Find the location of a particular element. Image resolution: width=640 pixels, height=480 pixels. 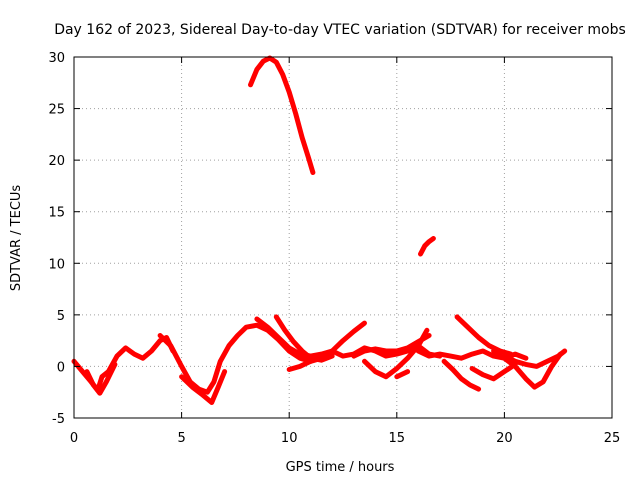

series-line-arc-m is located at coordinates (484, 335).